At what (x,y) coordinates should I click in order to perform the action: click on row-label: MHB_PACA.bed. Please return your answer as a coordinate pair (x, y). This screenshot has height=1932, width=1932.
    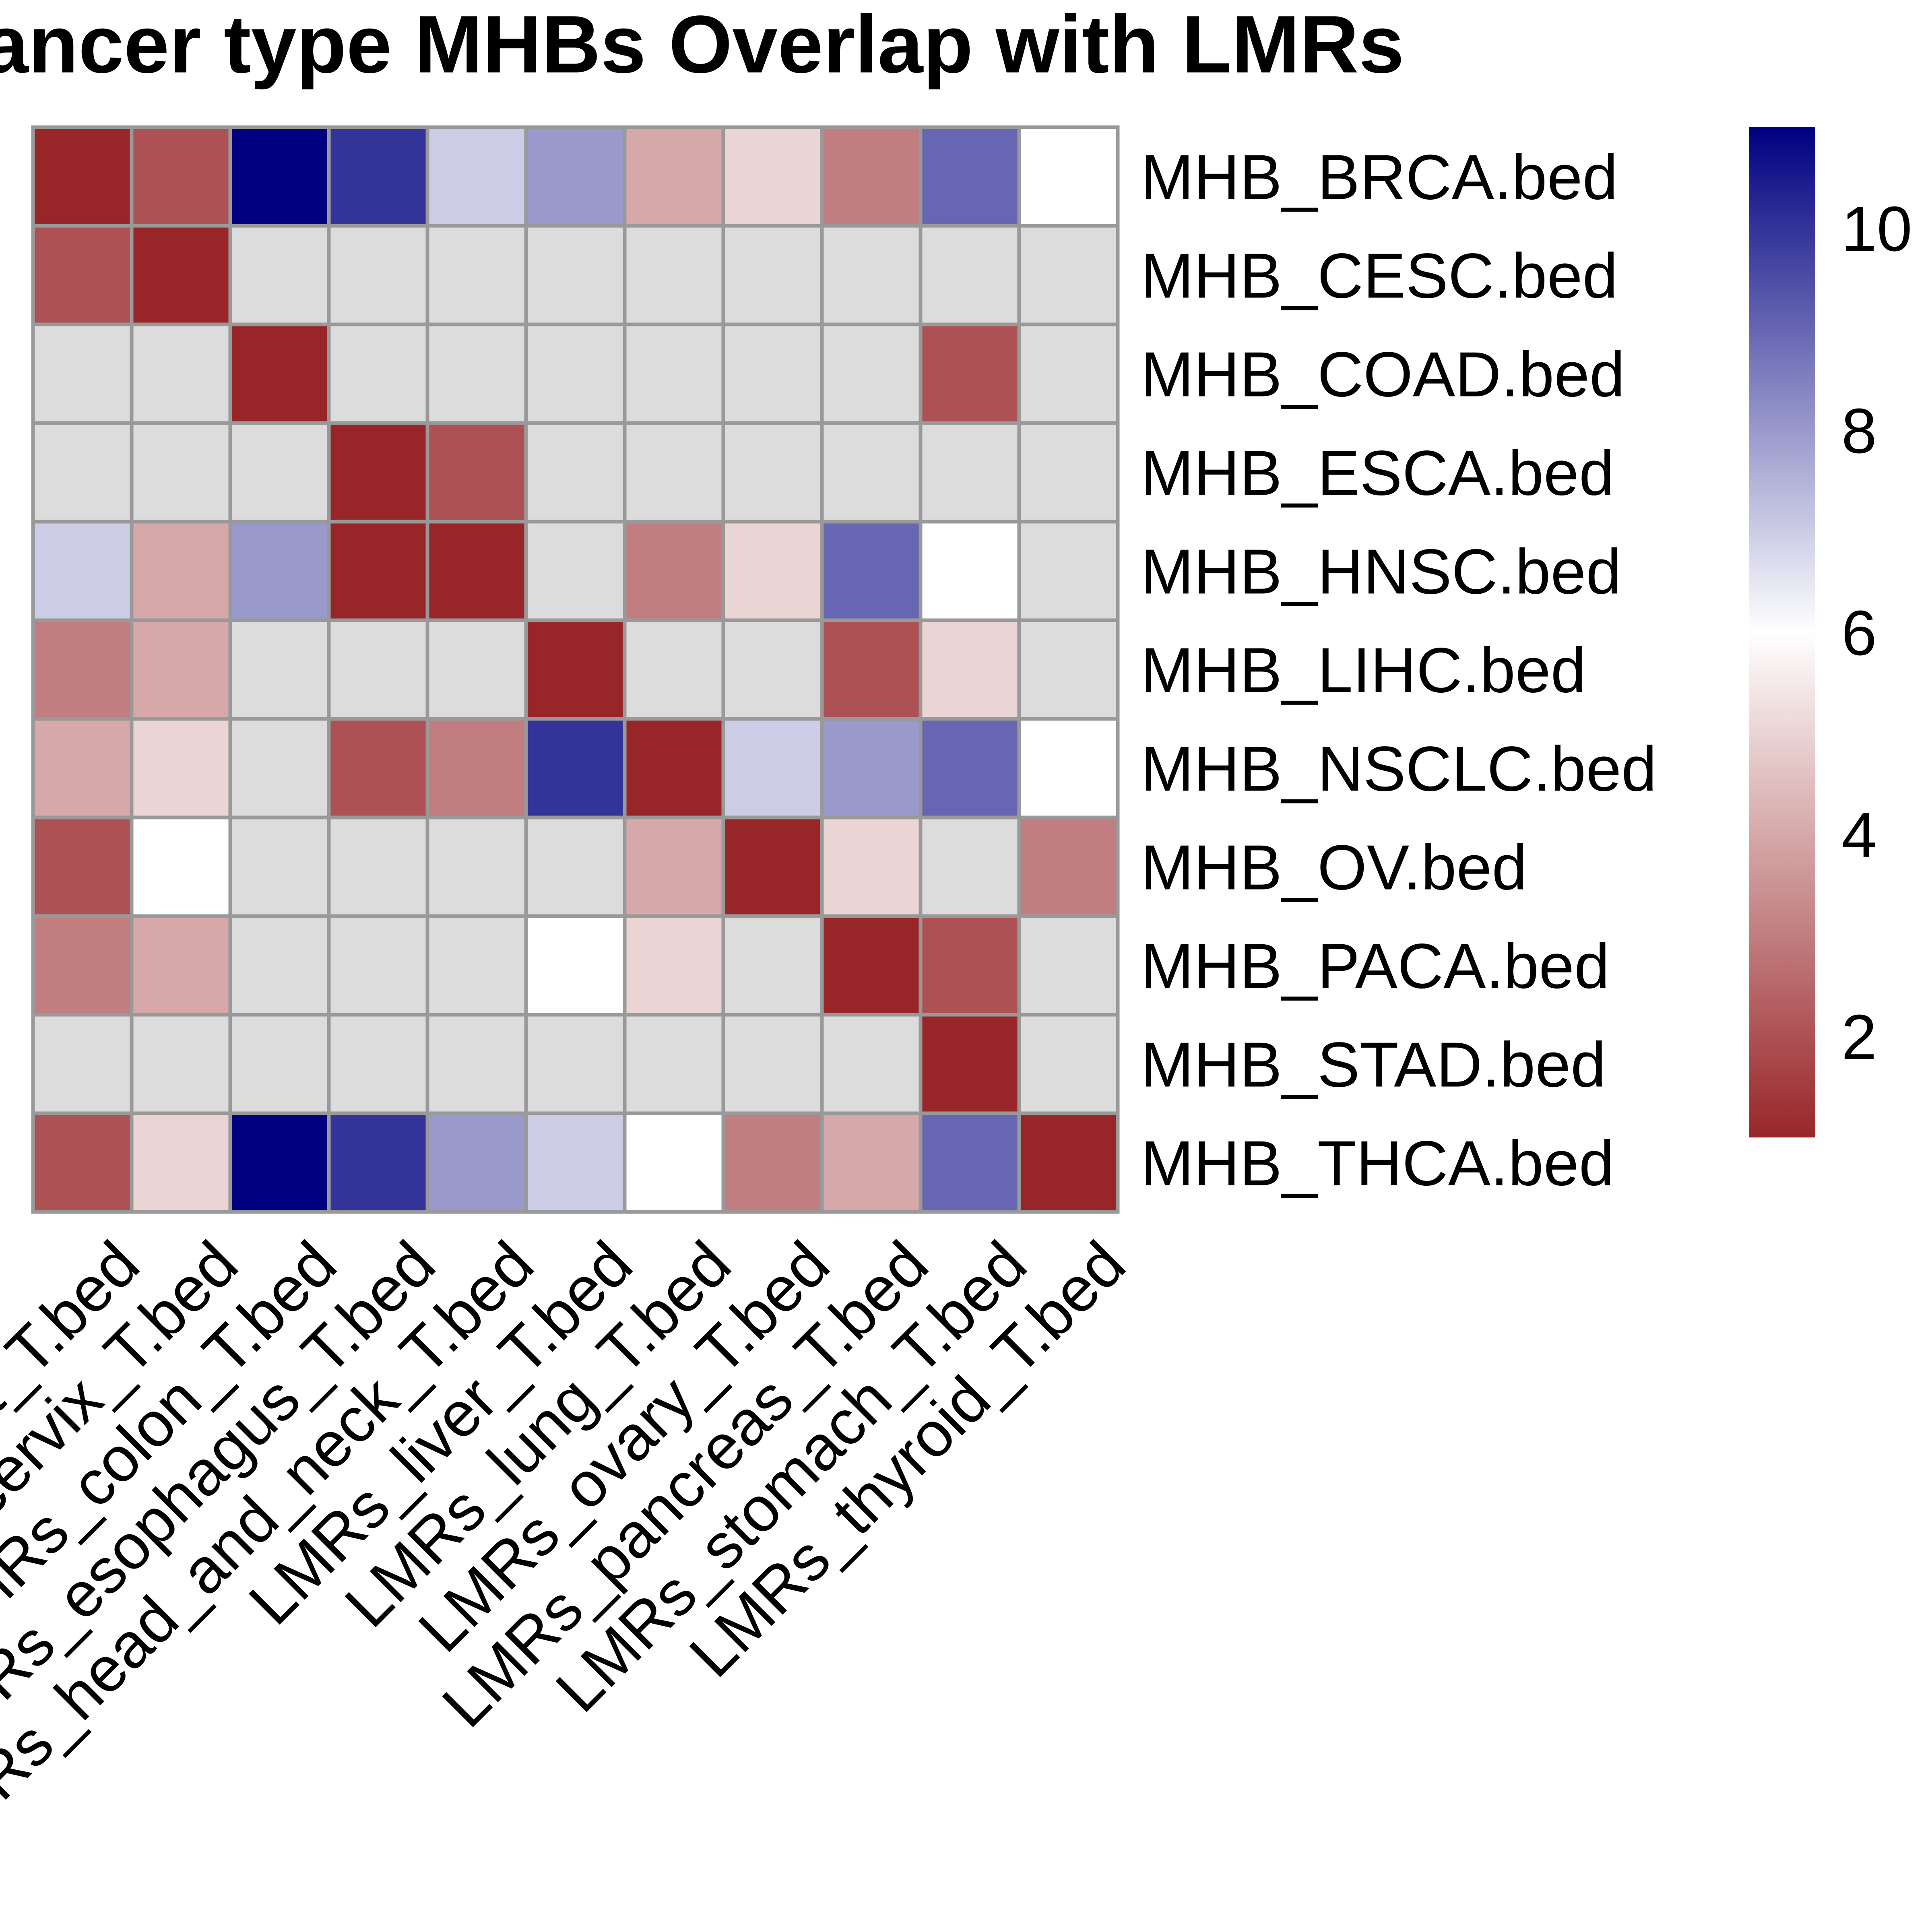
    Looking at the image, I should click on (1375, 966).